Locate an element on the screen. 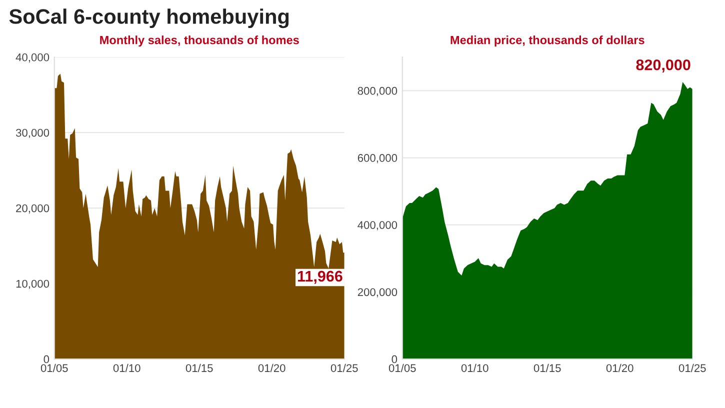  y-tick-label: 600,000 is located at coordinates (378, 159).